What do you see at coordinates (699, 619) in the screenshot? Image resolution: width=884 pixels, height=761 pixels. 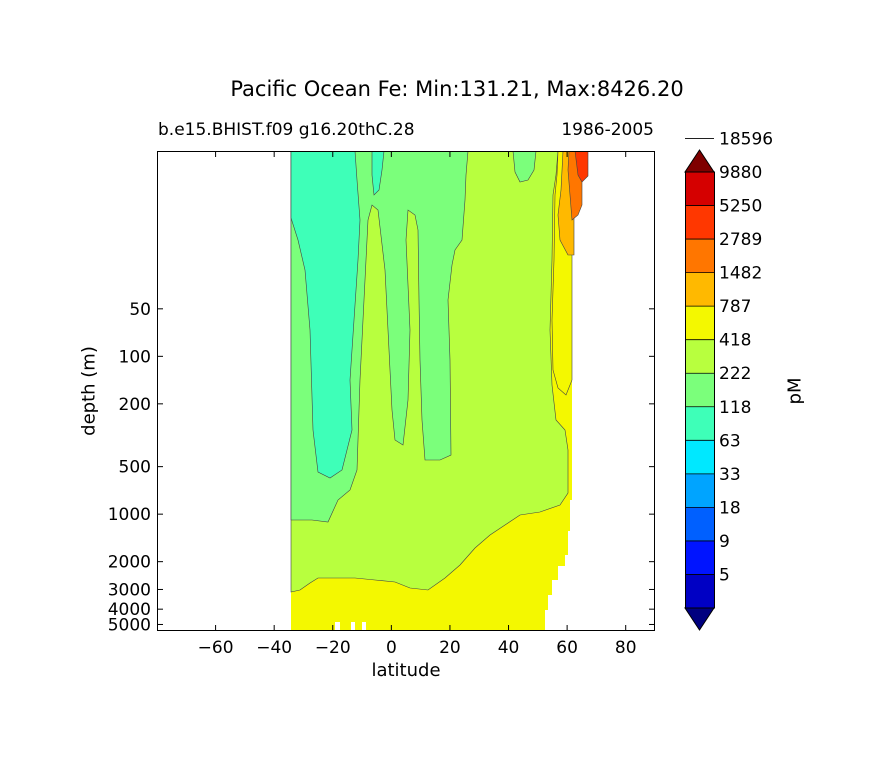 I see `colorbar-extend-min` at bounding box center [699, 619].